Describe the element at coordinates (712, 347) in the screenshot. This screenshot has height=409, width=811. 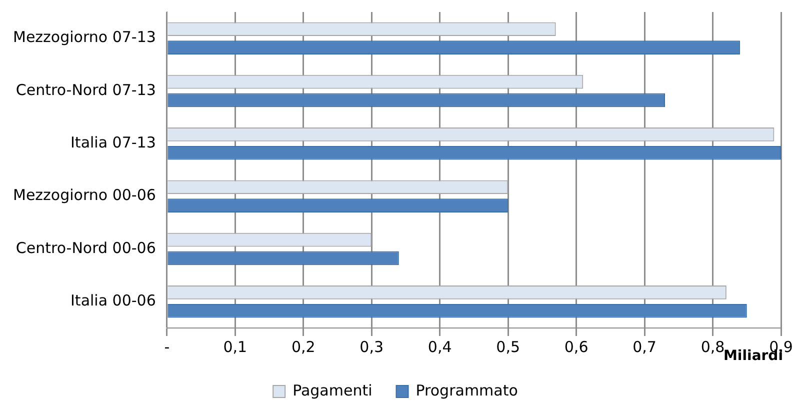
I see `x-tick-label: 0,8` at that location.